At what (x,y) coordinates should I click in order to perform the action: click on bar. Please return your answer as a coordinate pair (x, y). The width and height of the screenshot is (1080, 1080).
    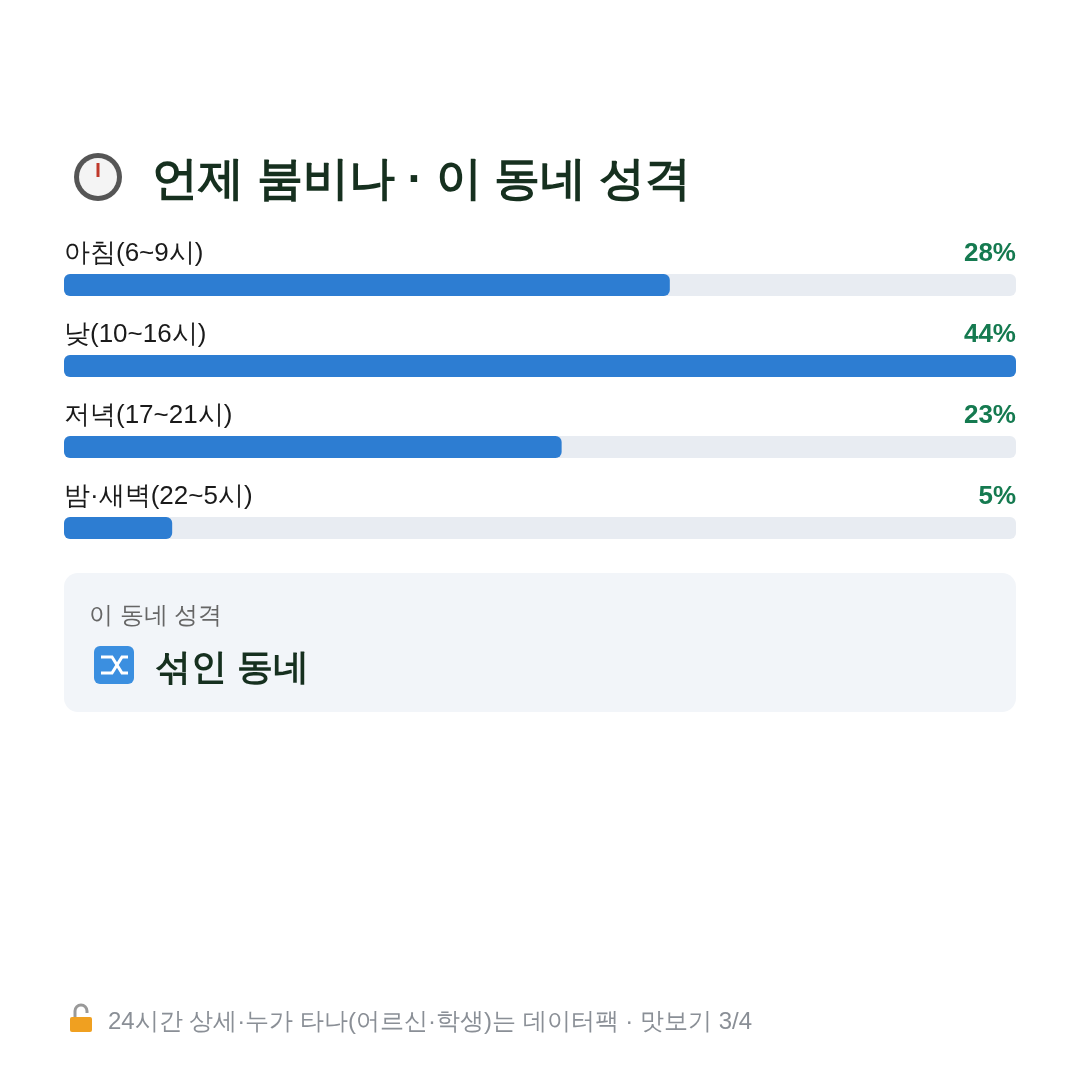
    Looking at the image, I should click on (118, 528).